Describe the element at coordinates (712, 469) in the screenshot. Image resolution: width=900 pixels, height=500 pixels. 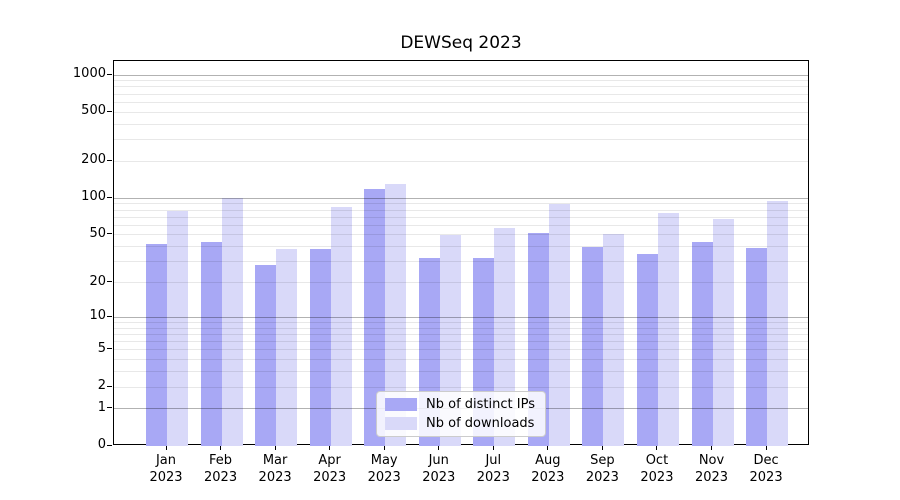
I see `x-tick-label: Nov 2023` at that location.